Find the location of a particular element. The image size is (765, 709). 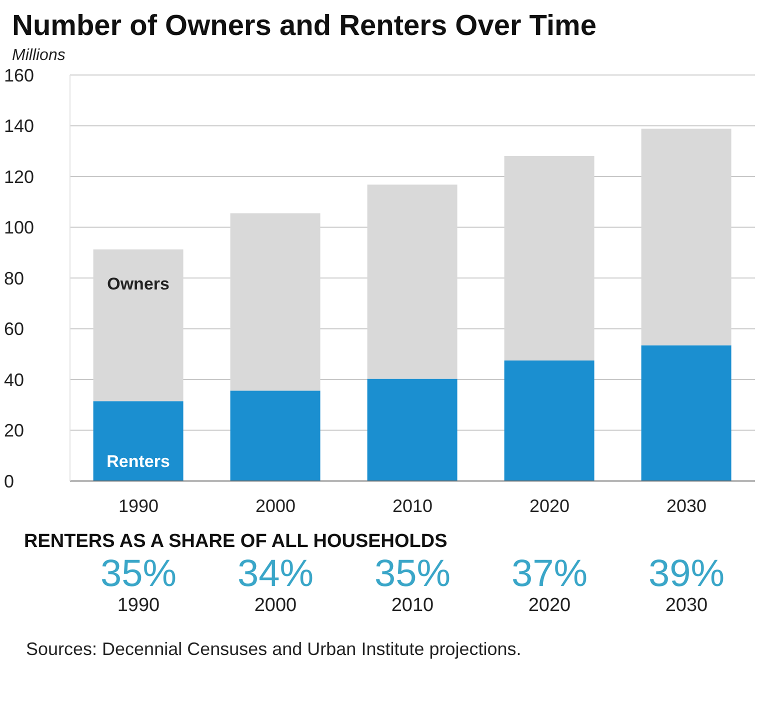

y-tick-label: 100 is located at coordinates (19, 228).